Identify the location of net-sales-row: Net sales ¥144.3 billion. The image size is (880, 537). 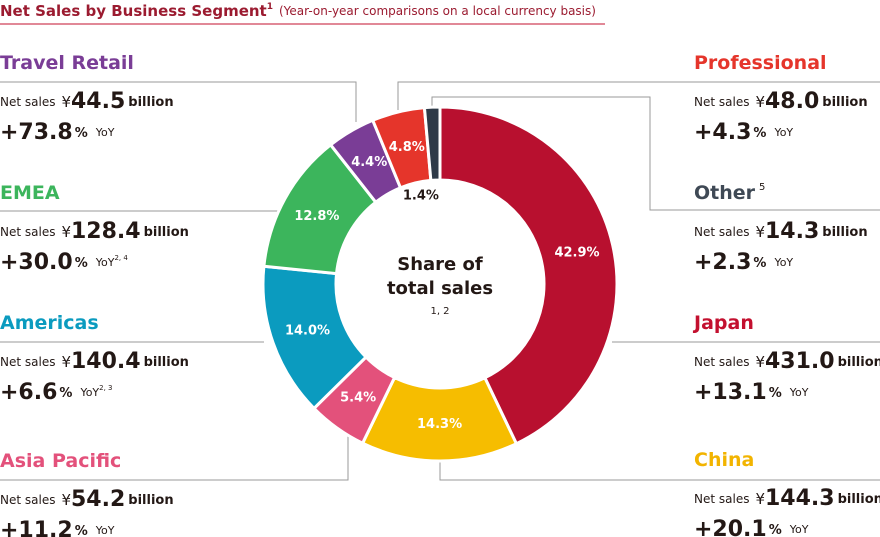
(787, 498).